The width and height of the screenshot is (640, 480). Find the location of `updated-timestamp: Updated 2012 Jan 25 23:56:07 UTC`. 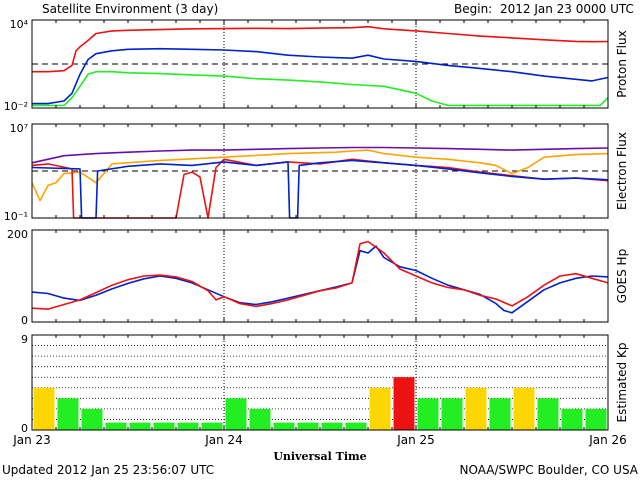

updated-timestamp: Updated 2012 Jan 25 23:56:07 UTC is located at coordinates (108, 470).